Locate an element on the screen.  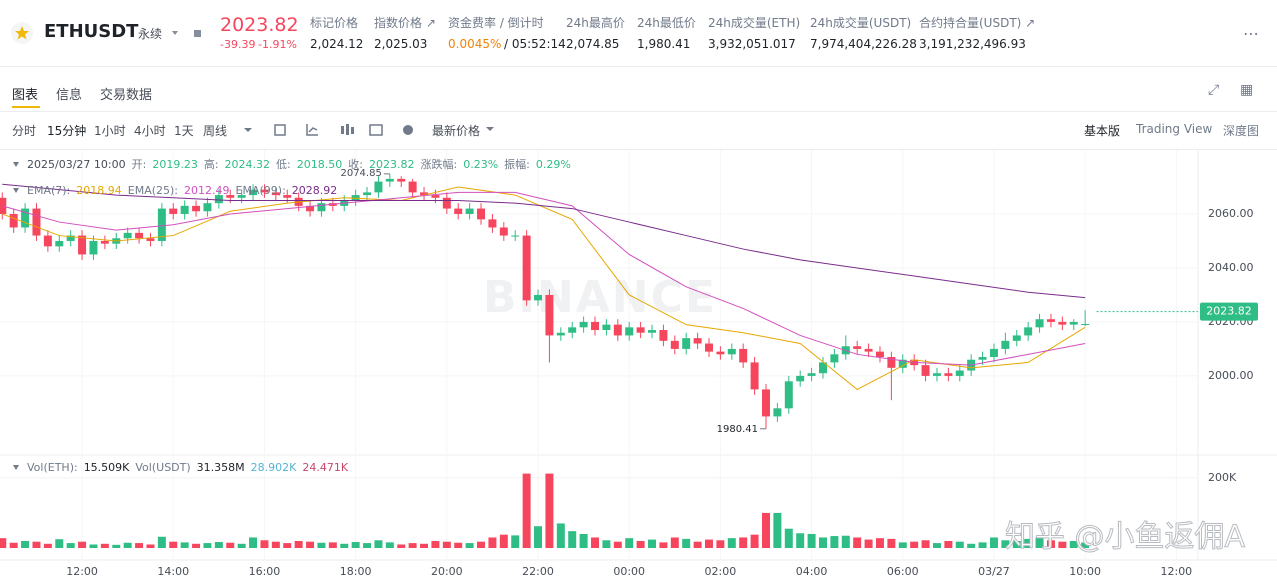
layout-button: ▦ is located at coordinates (1247, 90).